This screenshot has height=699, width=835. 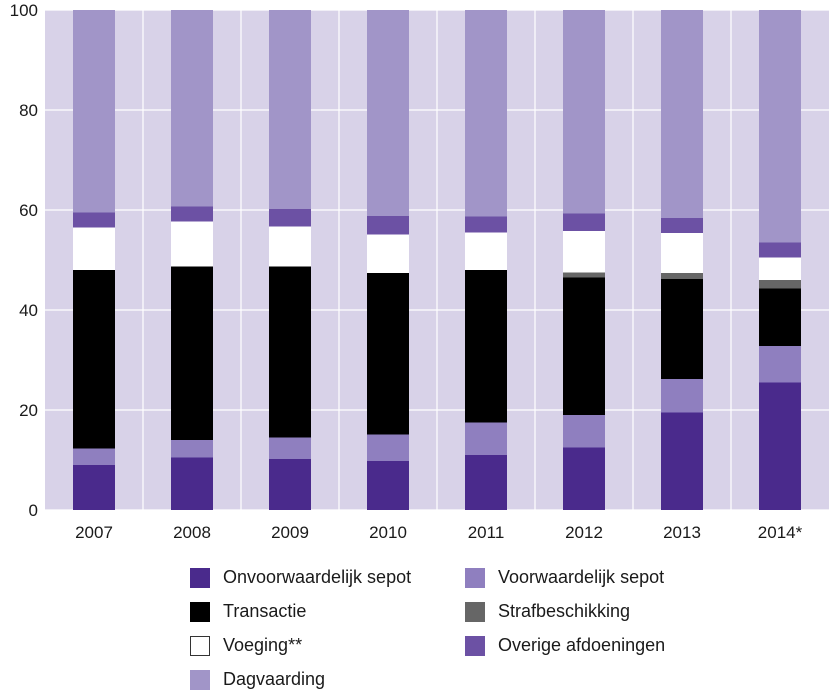 I want to click on y-tick-label: 60, so click(x=28, y=210).